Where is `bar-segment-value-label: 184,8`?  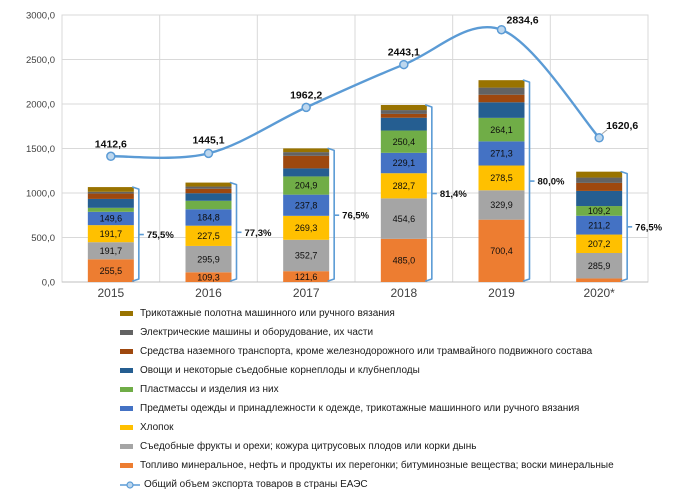
bar-segment-value-label: 184,8 is located at coordinates (208, 218).